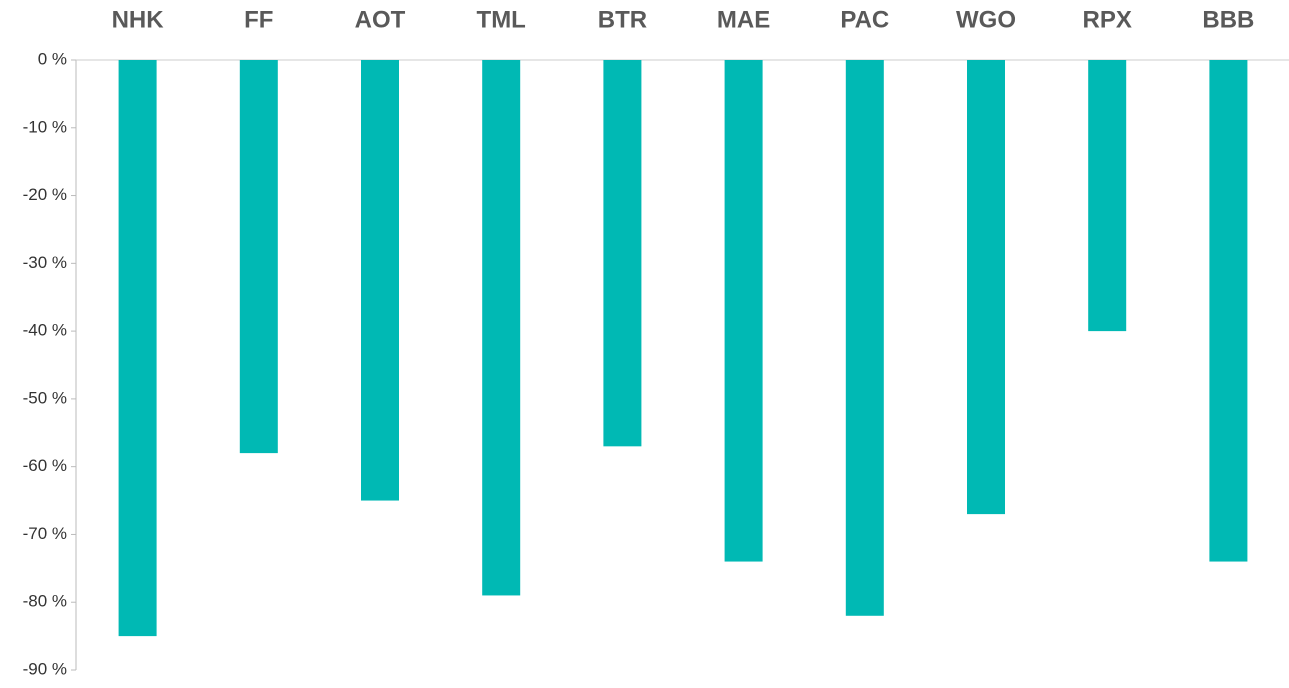 The width and height of the screenshot is (1289, 688). What do you see at coordinates (45, 194) in the screenshot?
I see `y-tick-label: -20 %` at bounding box center [45, 194].